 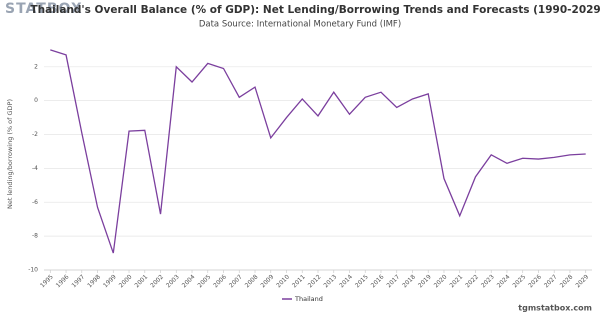 What do you see at coordinates (35, 168) in the screenshot?
I see `y-tick-label: -4` at bounding box center [35, 168].